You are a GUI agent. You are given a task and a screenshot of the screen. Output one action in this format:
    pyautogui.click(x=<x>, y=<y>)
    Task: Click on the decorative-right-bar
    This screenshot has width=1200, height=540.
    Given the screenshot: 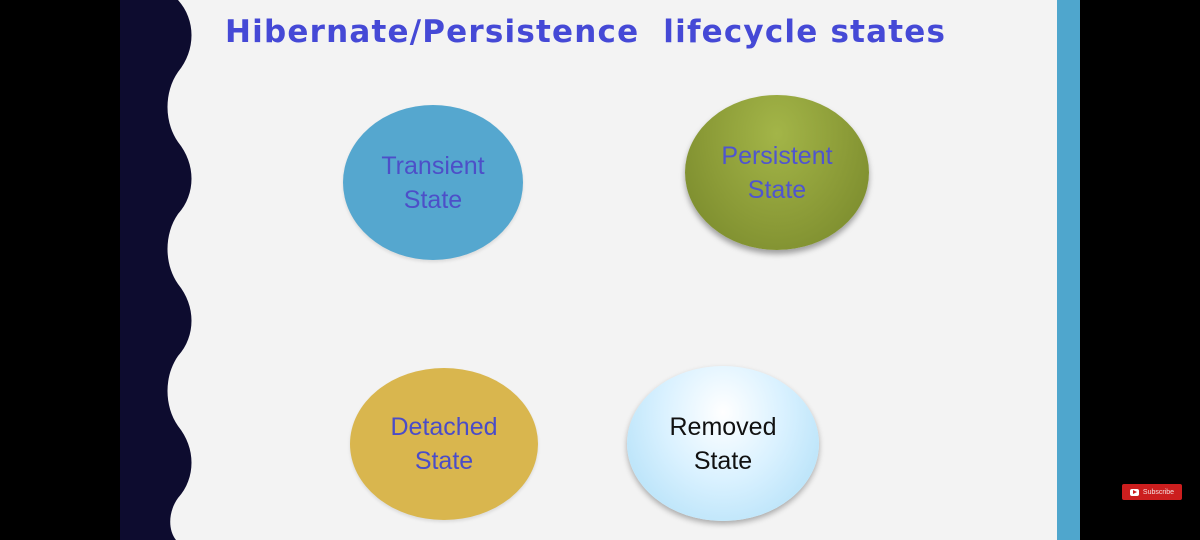 What is the action you would take?
    pyautogui.click(x=1068, y=270)
    